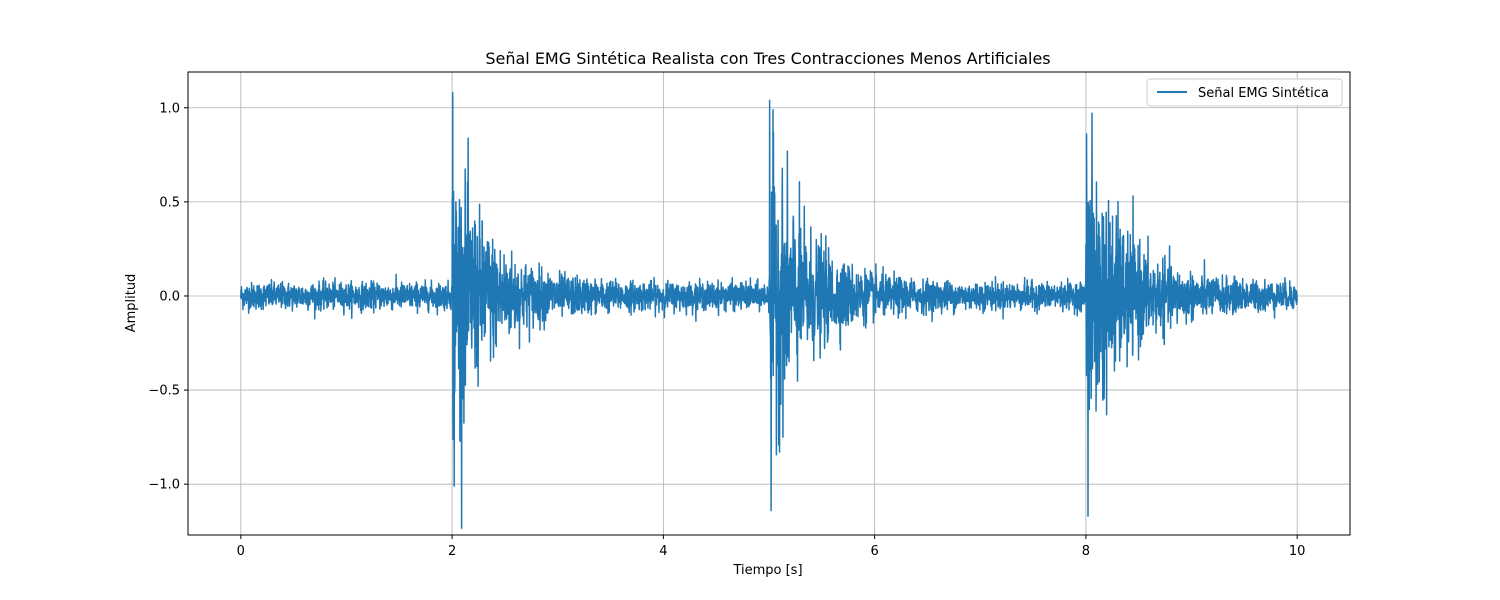 This screenshot has height=600, width=1500. I want to click on y-tick-label: −1.0, so click(164, 485).